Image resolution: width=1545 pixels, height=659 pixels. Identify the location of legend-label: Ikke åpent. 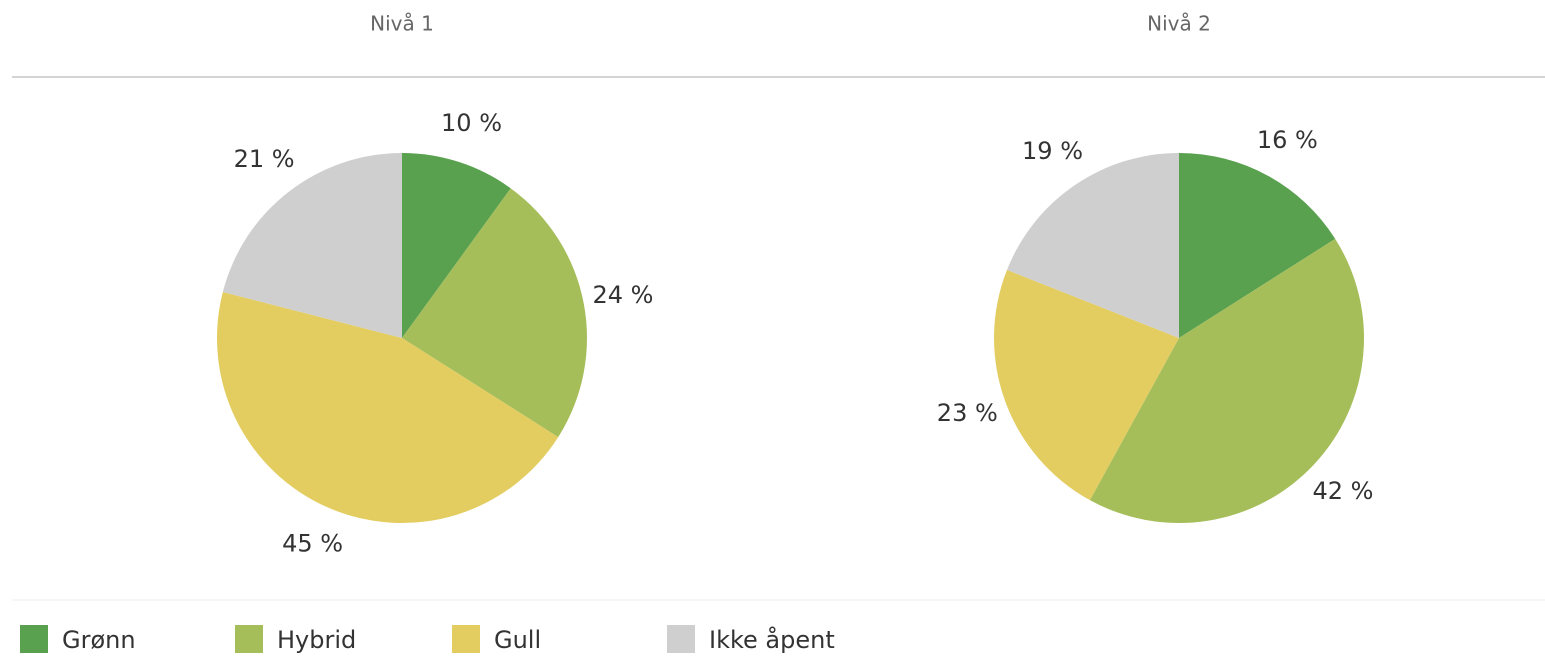
(772, 639).